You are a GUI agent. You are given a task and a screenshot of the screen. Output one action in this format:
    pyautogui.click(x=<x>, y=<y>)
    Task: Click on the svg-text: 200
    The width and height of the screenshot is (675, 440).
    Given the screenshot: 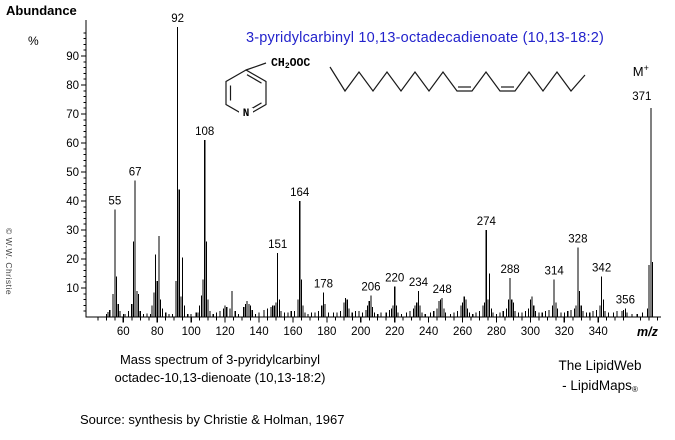 What is the action you would take?
    pyautogui.click(x=360, y=332)
    